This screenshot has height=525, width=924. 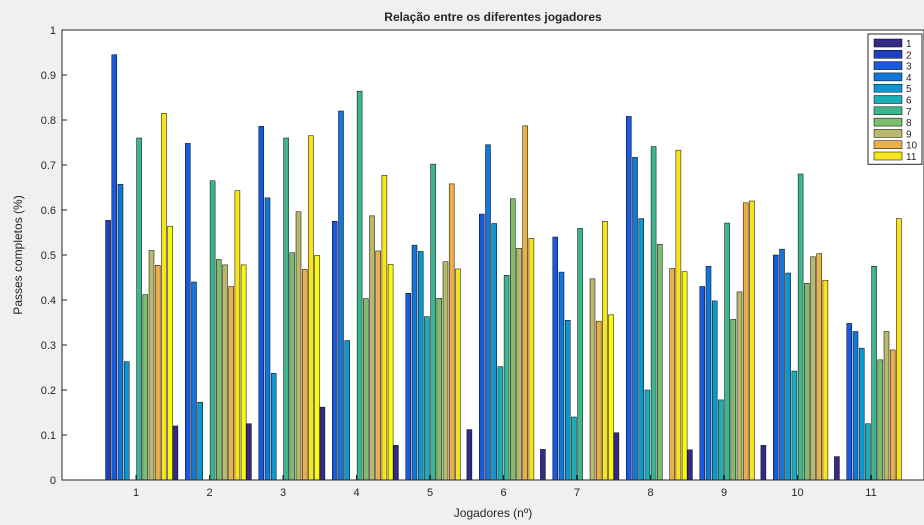 I want to click on x-tick-label: 5, so click(x=430, y=493).